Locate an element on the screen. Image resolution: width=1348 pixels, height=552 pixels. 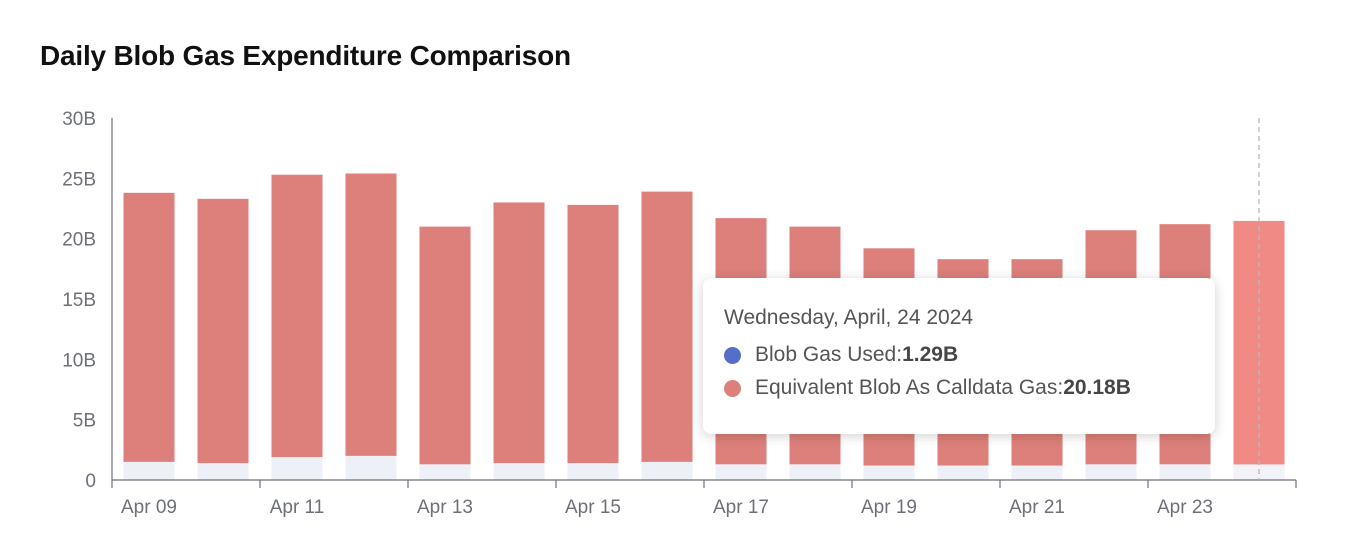
x-tick-label: Apr 21 is located at coordinates (1037, 507).